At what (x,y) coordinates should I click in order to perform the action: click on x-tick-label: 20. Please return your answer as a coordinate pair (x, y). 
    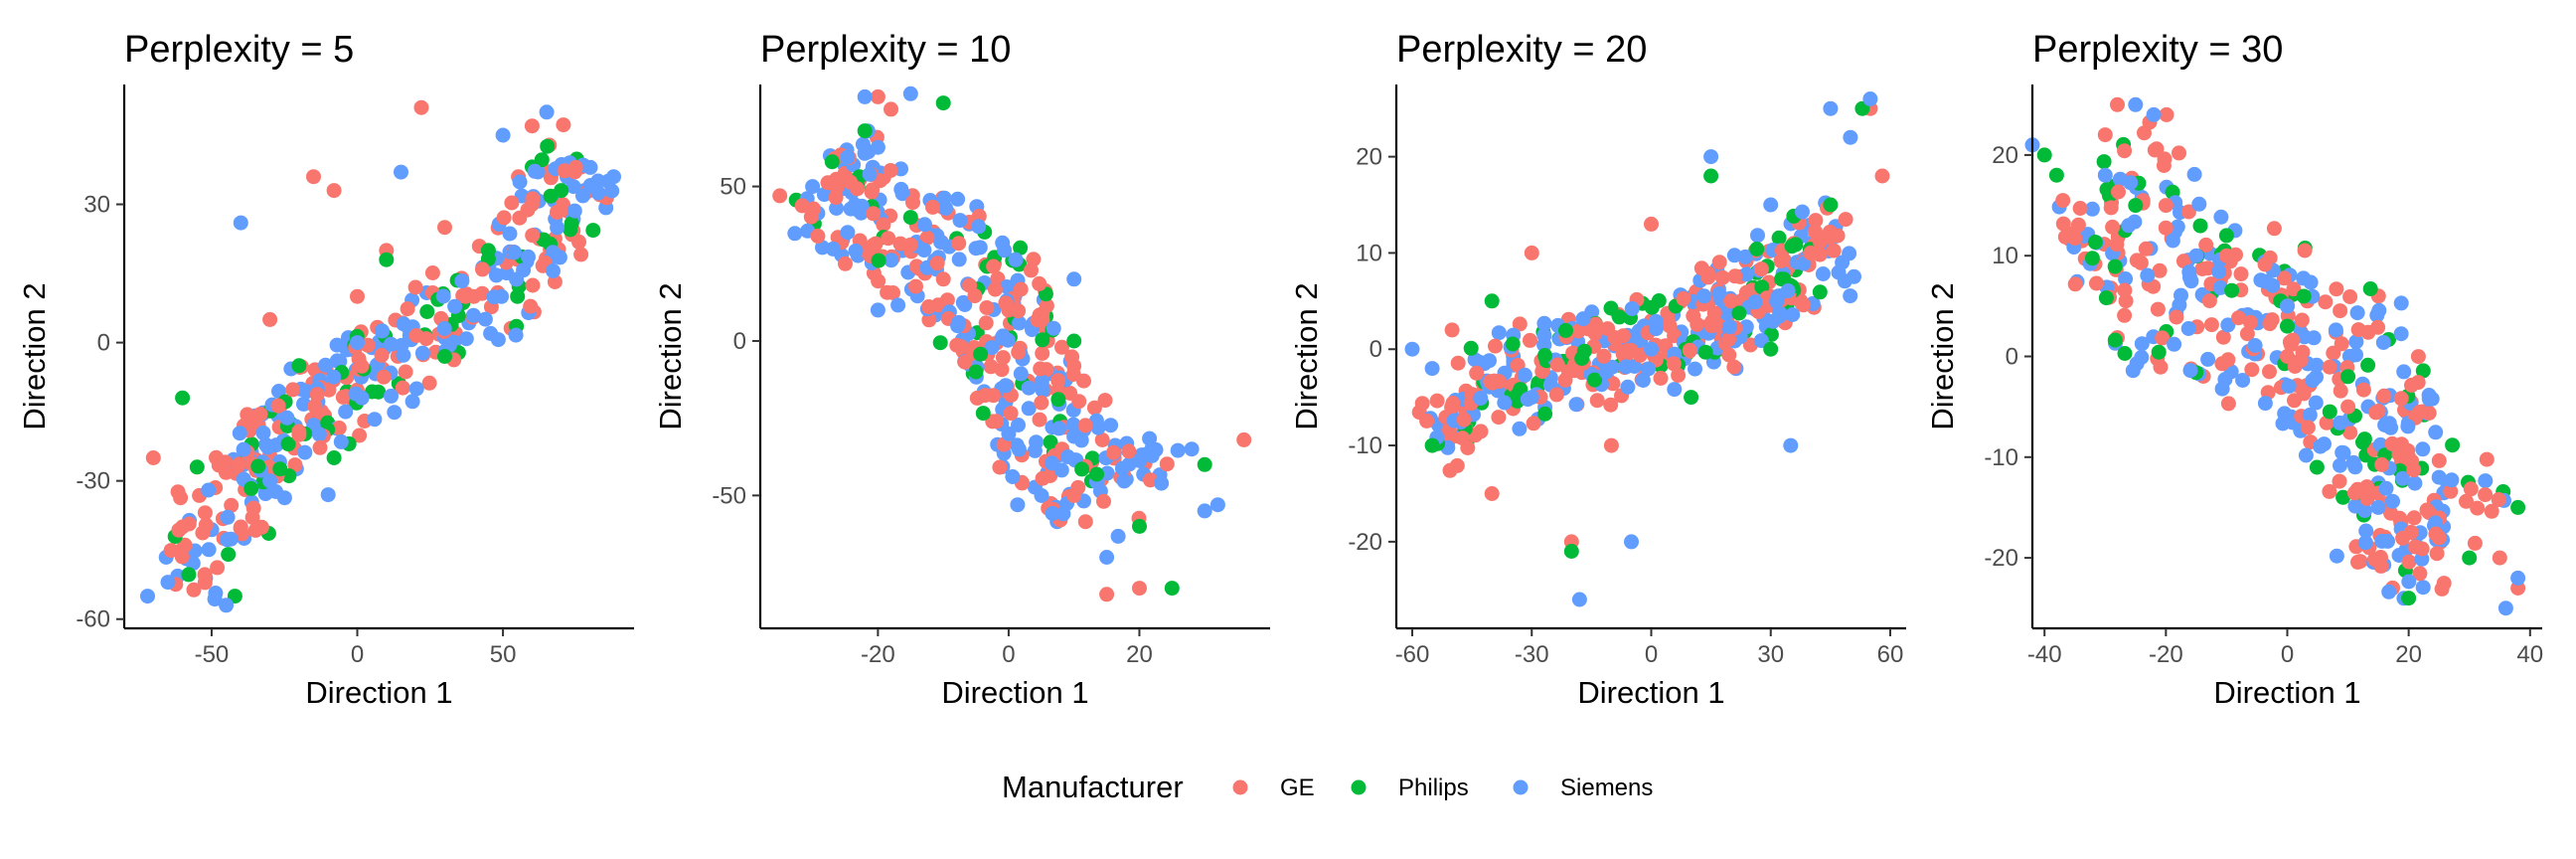
    Looking at the image, I should click on (1139, 654).